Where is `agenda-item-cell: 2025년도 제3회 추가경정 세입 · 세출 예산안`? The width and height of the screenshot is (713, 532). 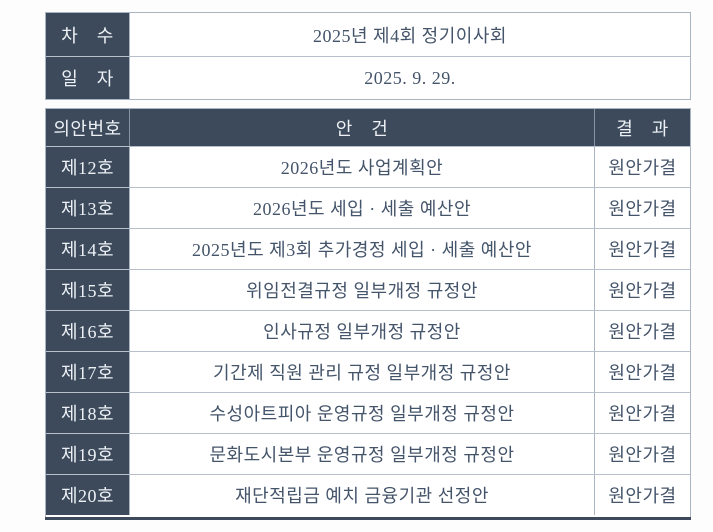 agenda-item-cell: 2025년도 제3회 추가경정 세입 · 세출 예산안 is located at coordinates (361, 249).